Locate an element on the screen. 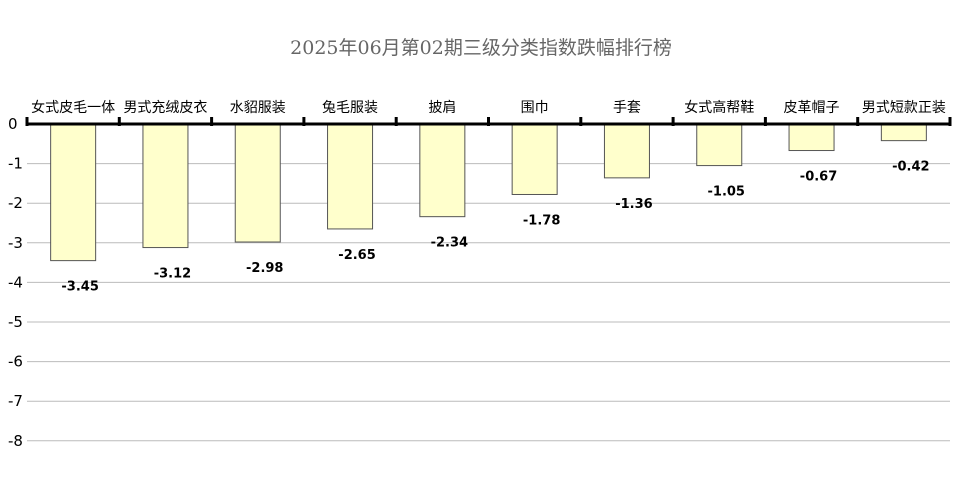 Image resolution: width=958 pixels, height=477 pixels. data-label: -1.05 is located at coordinates (726, 192).